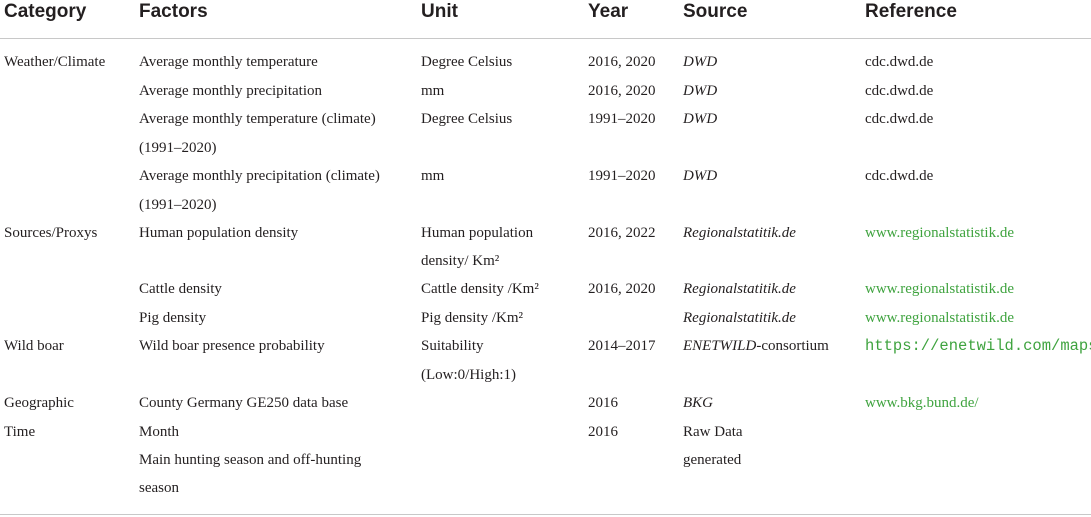 This screenshot has width=1091, height=517. Describe the element at coordinates (228, 62) in the screenshot. I see `cell-factors: Average monthly temperature` at that location.